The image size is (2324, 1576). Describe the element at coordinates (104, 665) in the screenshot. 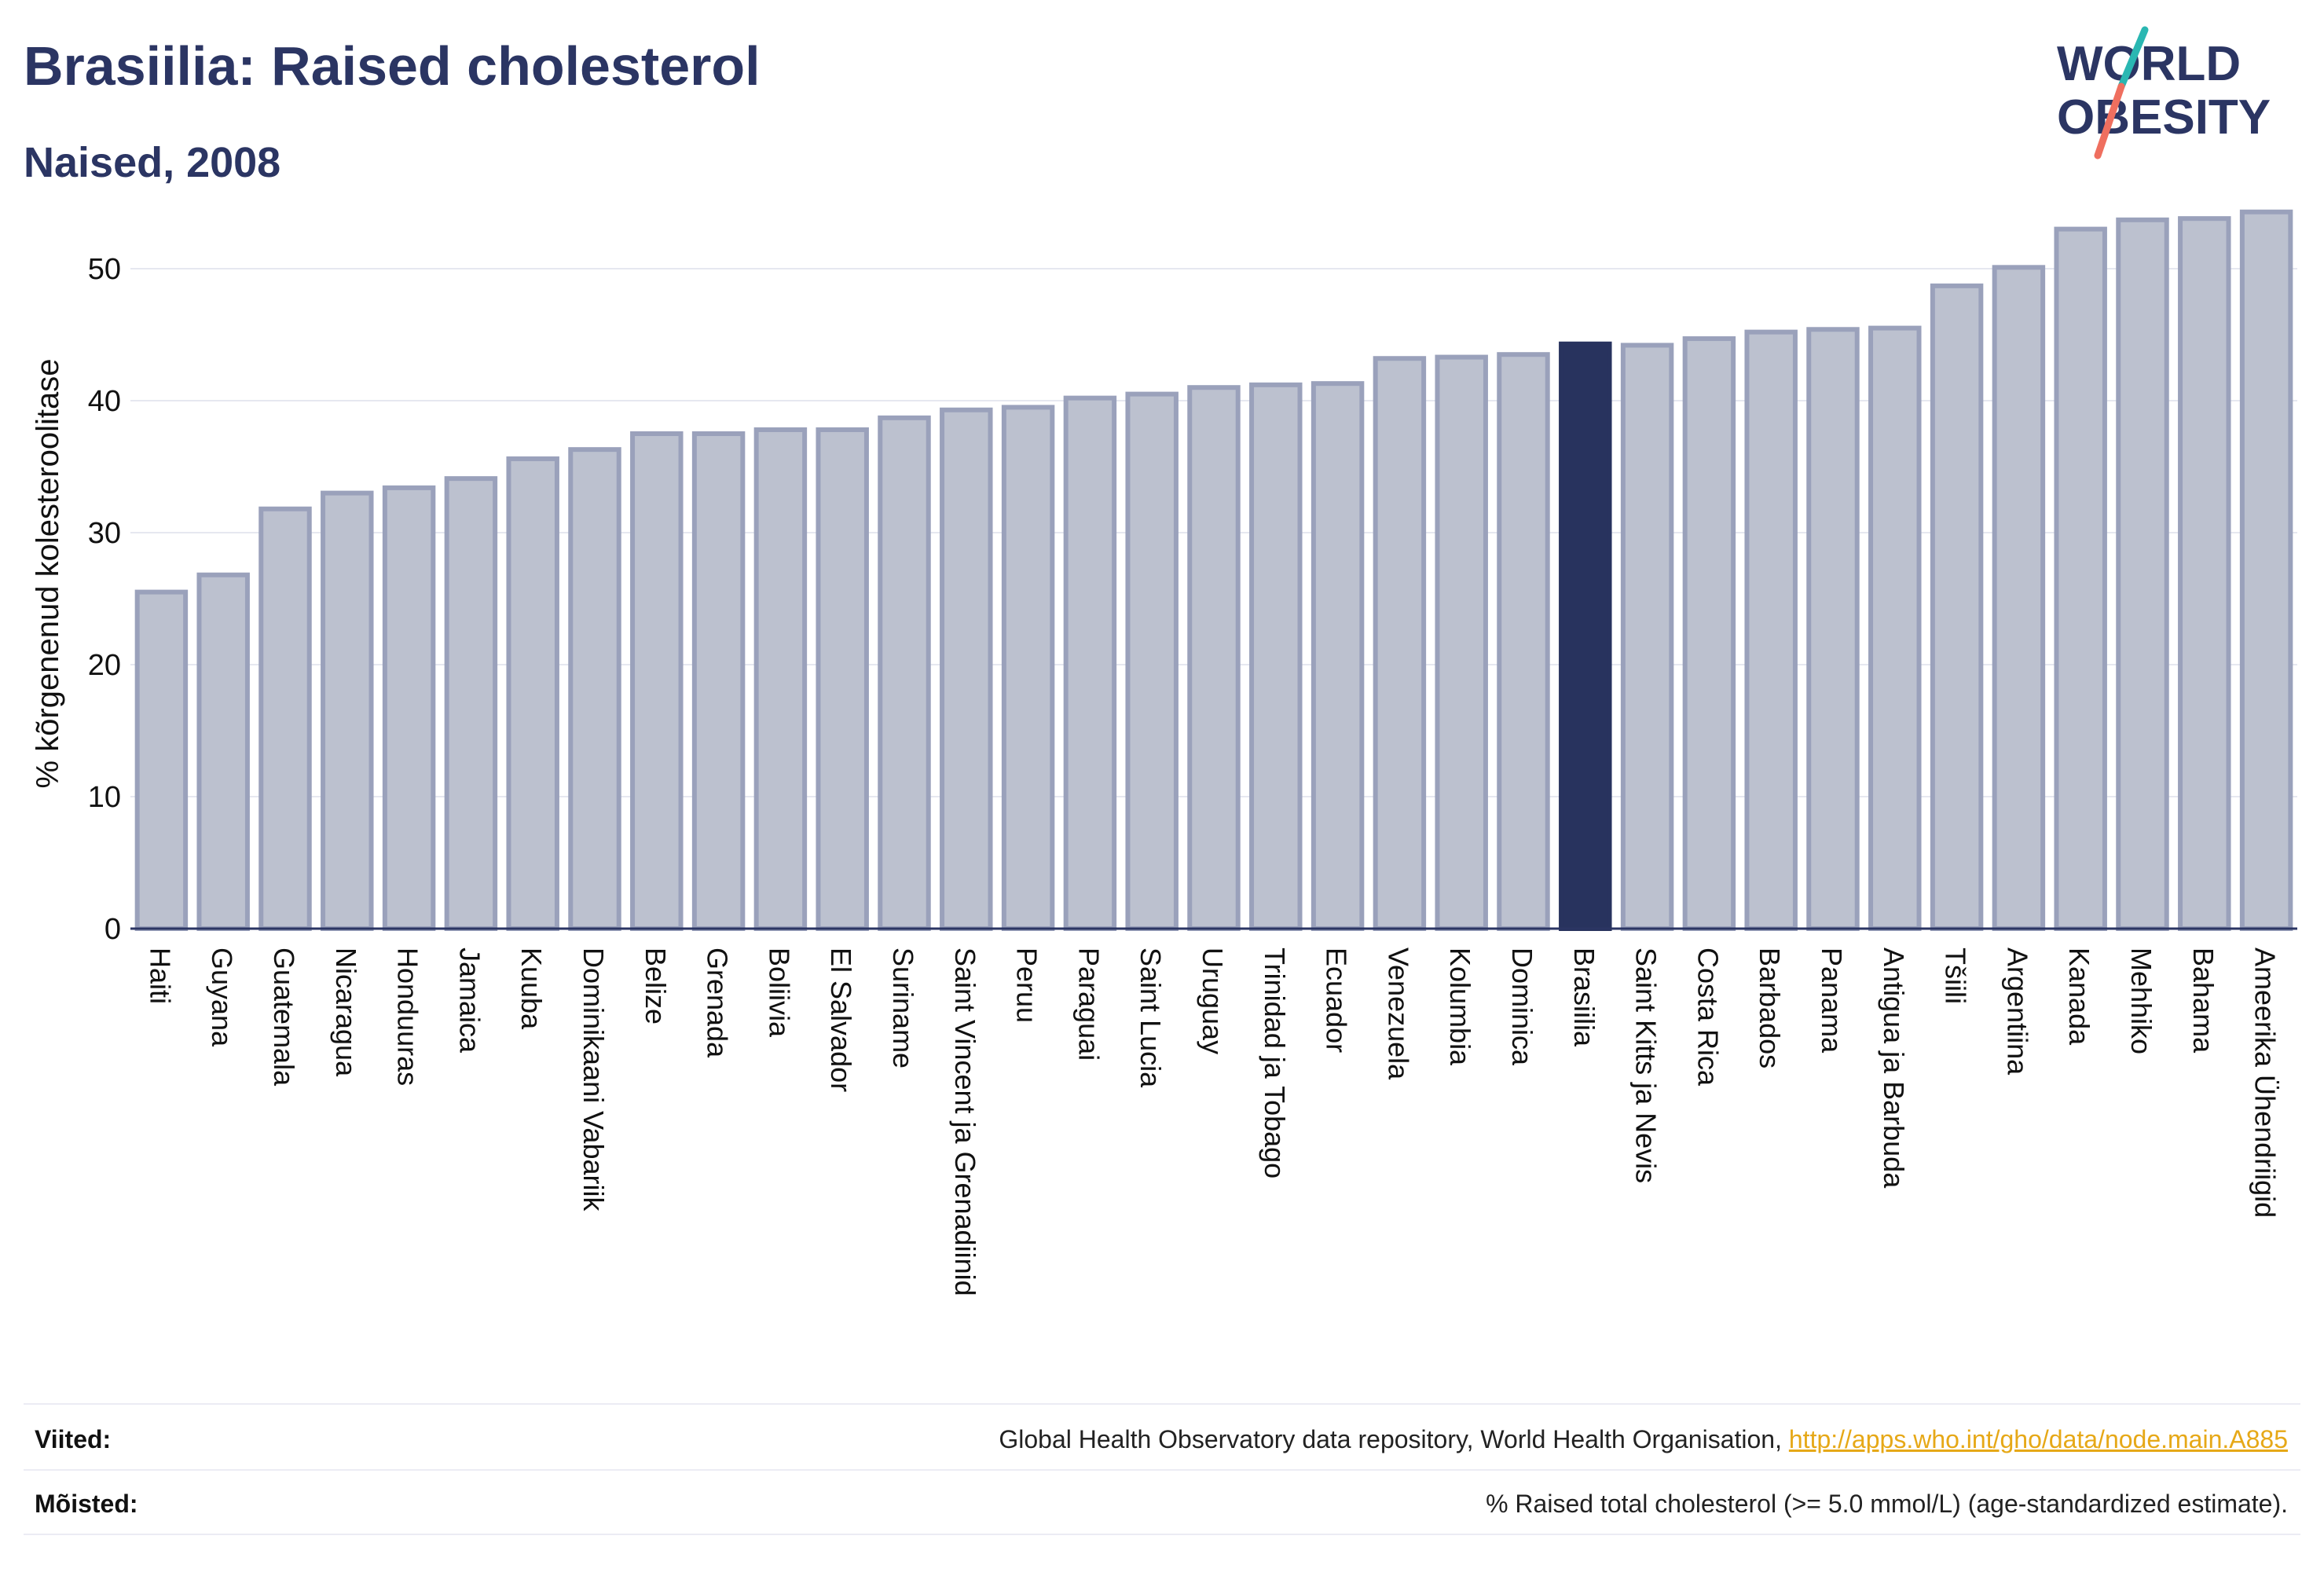

I see `y-tick-label: 20` at that location.